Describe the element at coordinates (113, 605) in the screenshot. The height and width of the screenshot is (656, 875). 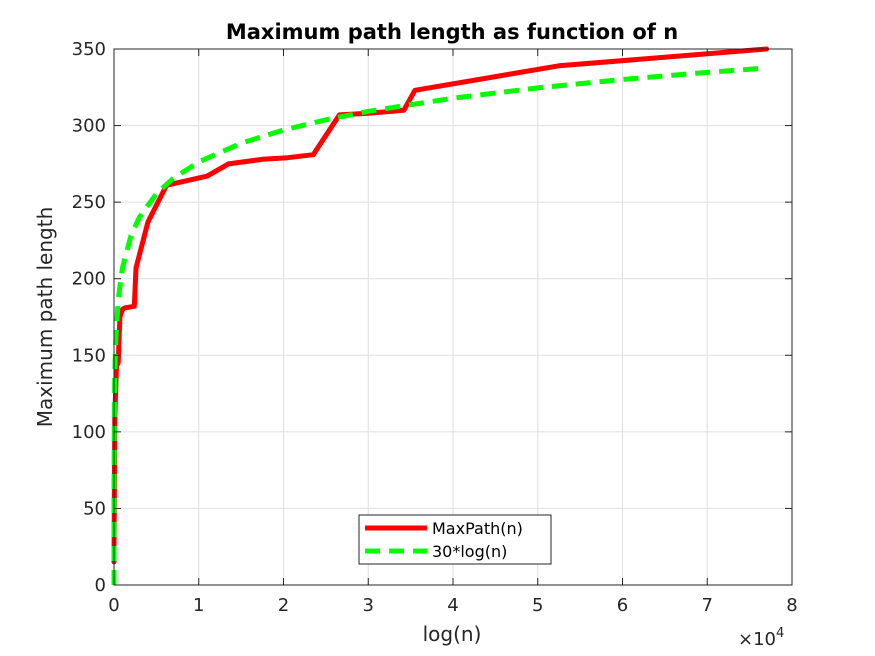
I see `x-tick-label: 0` at that location.